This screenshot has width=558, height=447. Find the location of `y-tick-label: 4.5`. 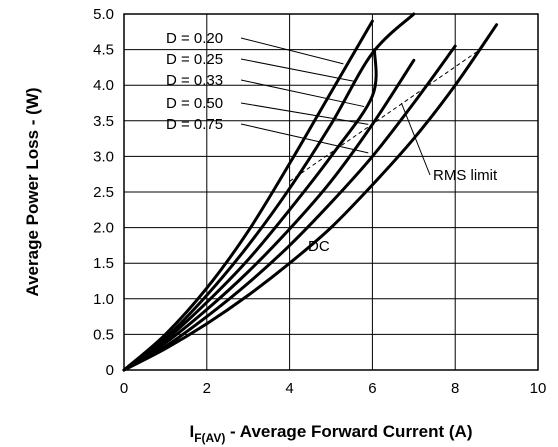

y-tick-label: 4.5 is located at coordinates (103, 50).